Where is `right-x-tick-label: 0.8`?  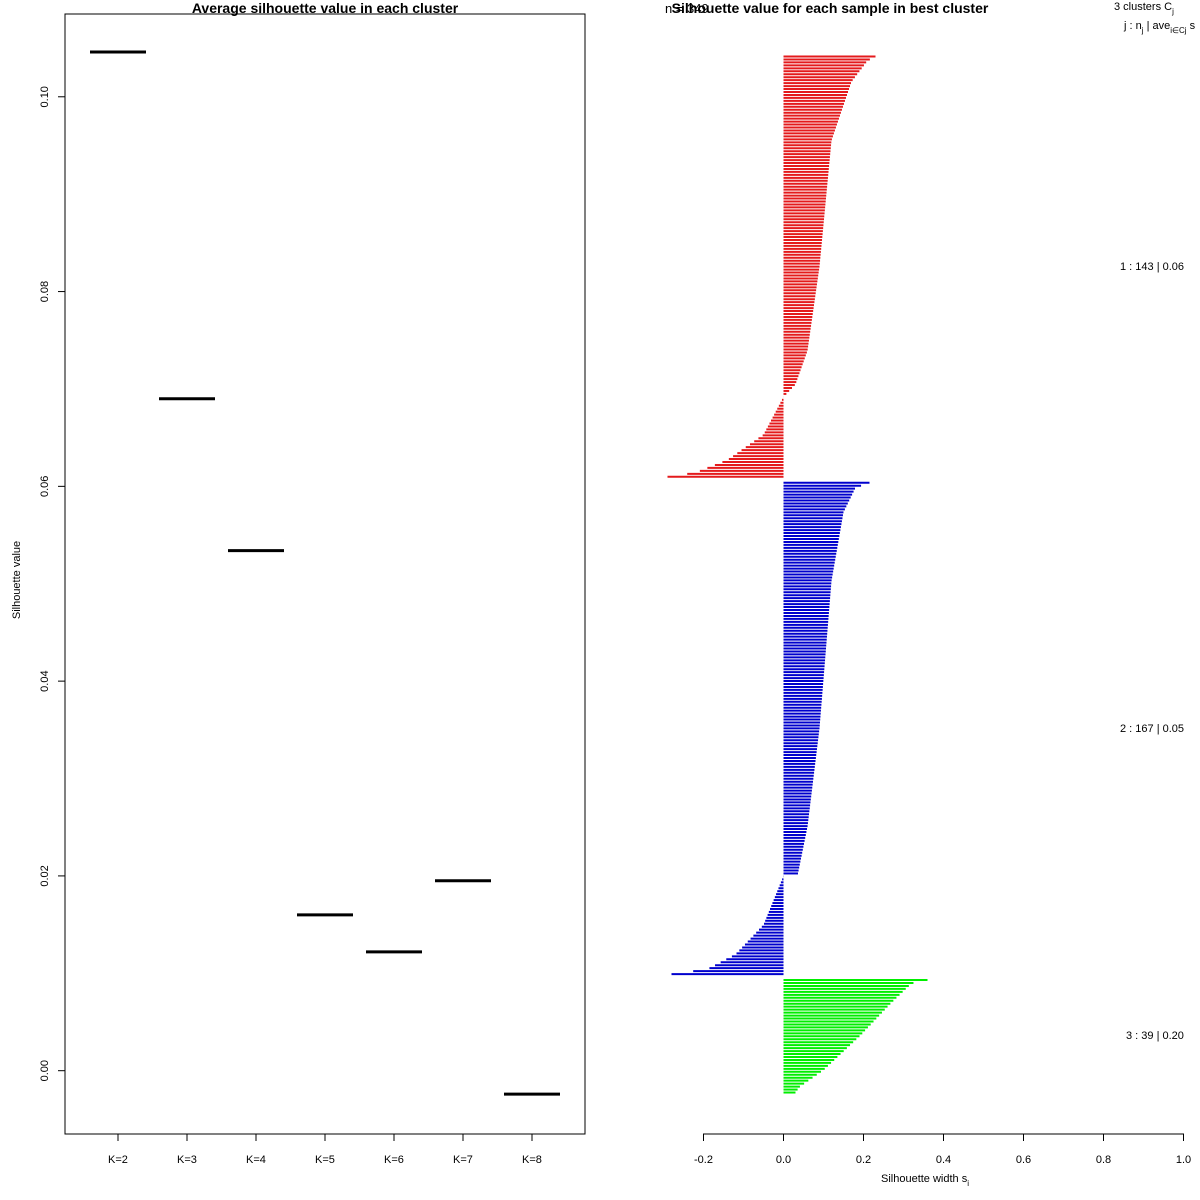 right-x-tick-label: 0.8 is located at coordinates (1103, 1160).